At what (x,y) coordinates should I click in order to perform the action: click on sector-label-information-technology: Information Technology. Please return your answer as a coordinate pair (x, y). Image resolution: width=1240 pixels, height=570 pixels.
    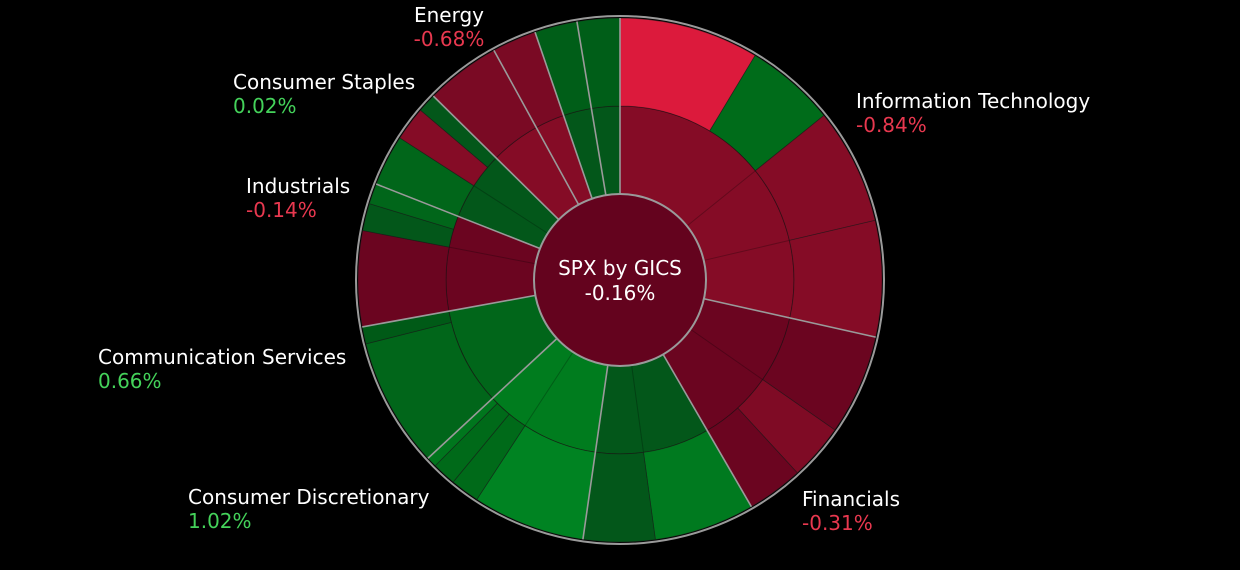
    Looking at the image, I should click on (973, 101).